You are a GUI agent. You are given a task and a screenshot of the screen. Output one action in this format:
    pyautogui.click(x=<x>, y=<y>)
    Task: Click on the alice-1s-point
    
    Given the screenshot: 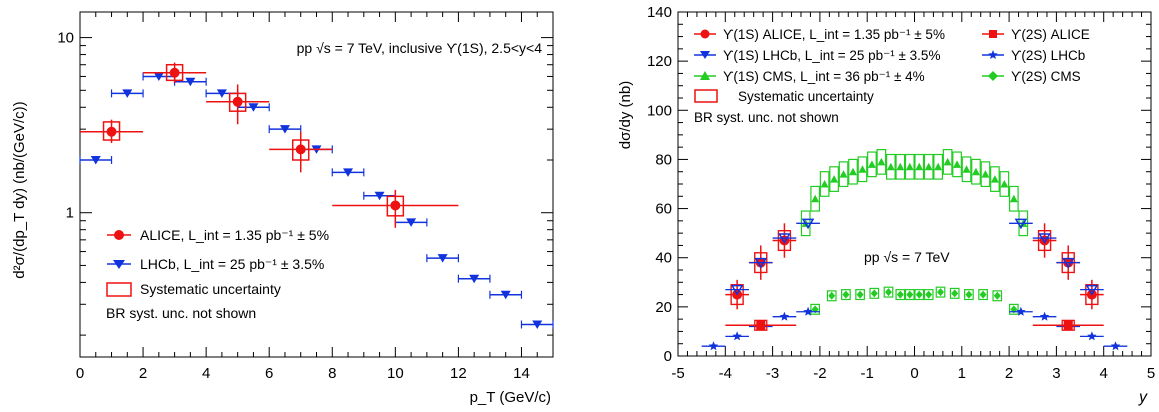 What is the action you would take?
    pyautogui.click(x=1044, y=240)
    